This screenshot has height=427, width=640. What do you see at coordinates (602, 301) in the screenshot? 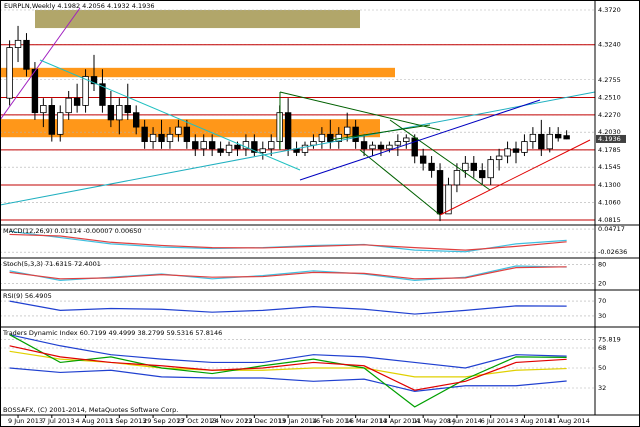
I see `y-tick-label: 70` at bounding box center [602, 301].